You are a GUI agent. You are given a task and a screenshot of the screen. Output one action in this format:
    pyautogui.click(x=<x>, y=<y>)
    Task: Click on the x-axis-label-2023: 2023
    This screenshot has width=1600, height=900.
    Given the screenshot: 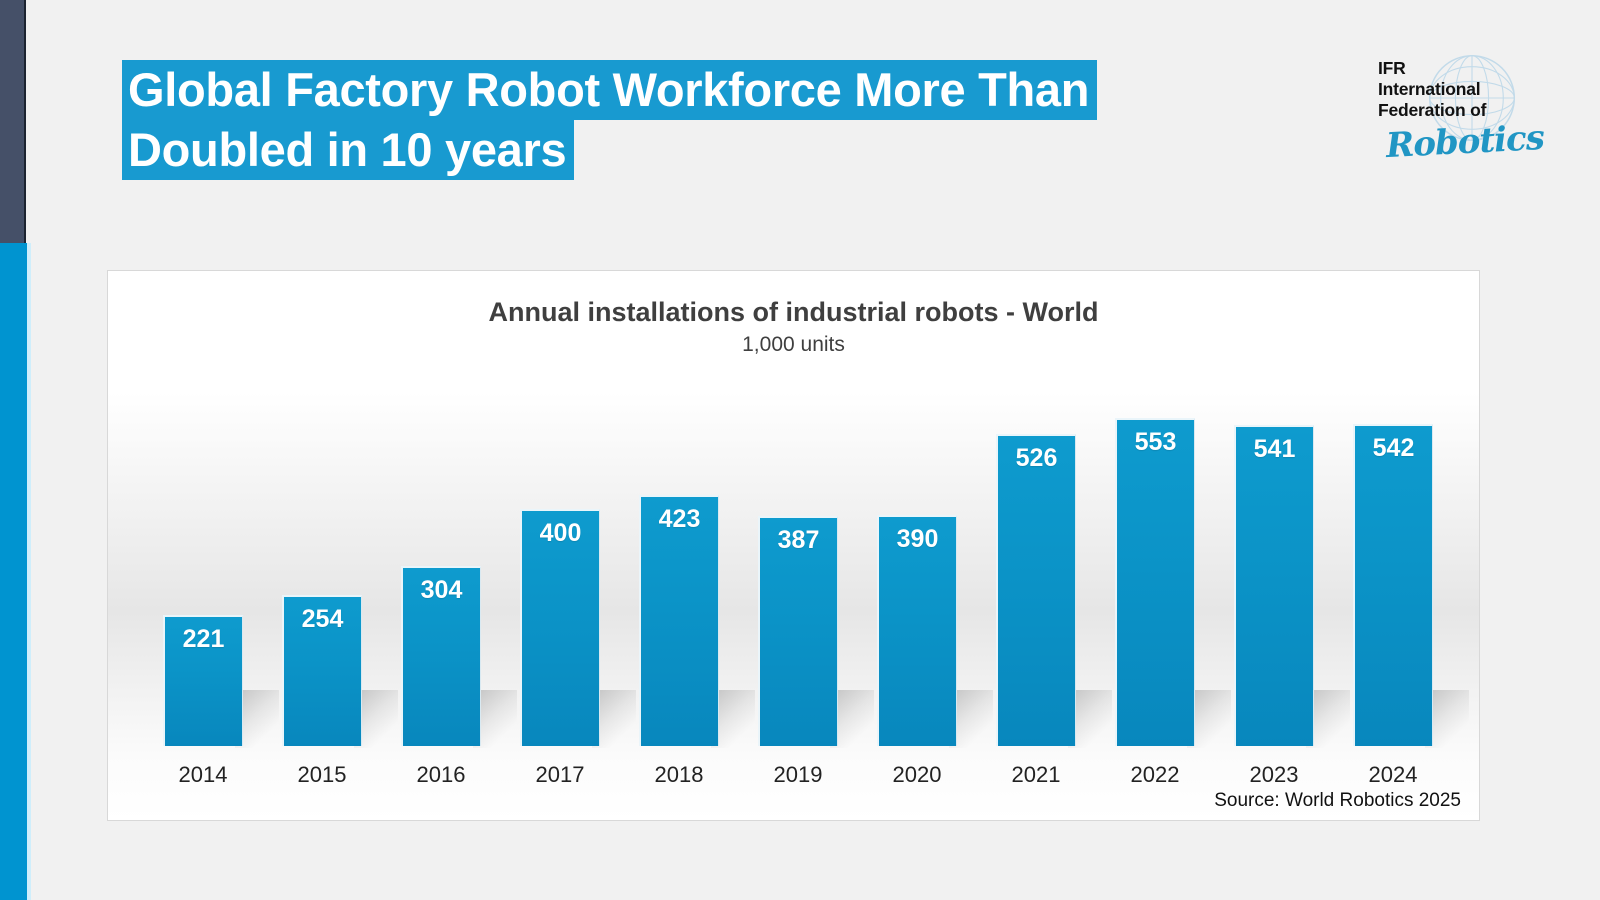 What is the action you would take?
    pyautogui.click(x=1274, y=774)
    